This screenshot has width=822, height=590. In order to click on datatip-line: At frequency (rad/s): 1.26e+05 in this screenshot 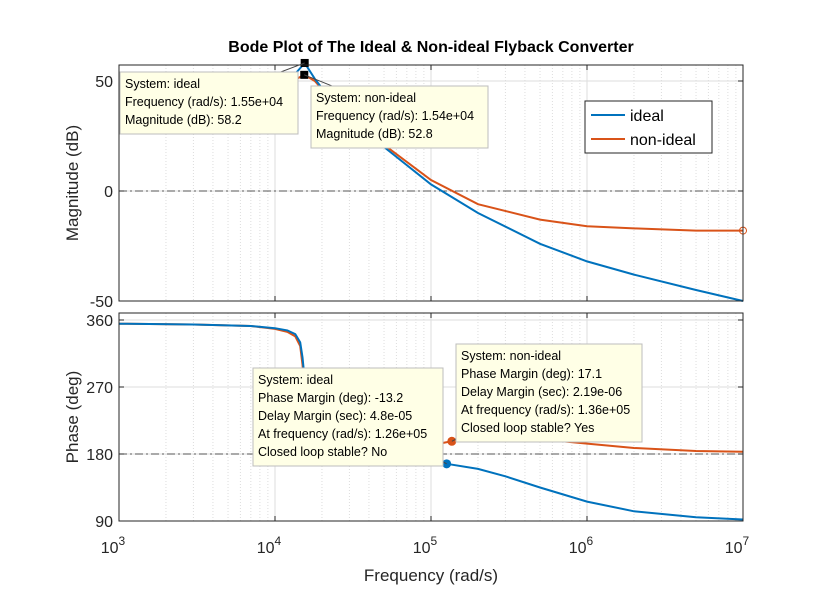, I will do `click(342, 434)`.